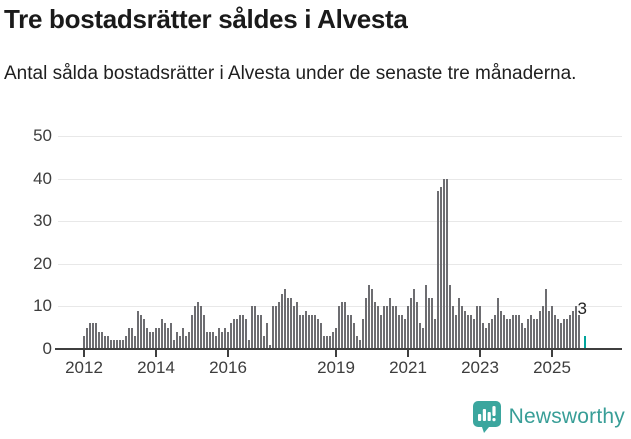 Image resolution: width=631 pixels, height=439 pixels. What do you see at coordinates (585, 342) in the screenshot?
I see `highlight-bar` at bounding box center [585, 342].